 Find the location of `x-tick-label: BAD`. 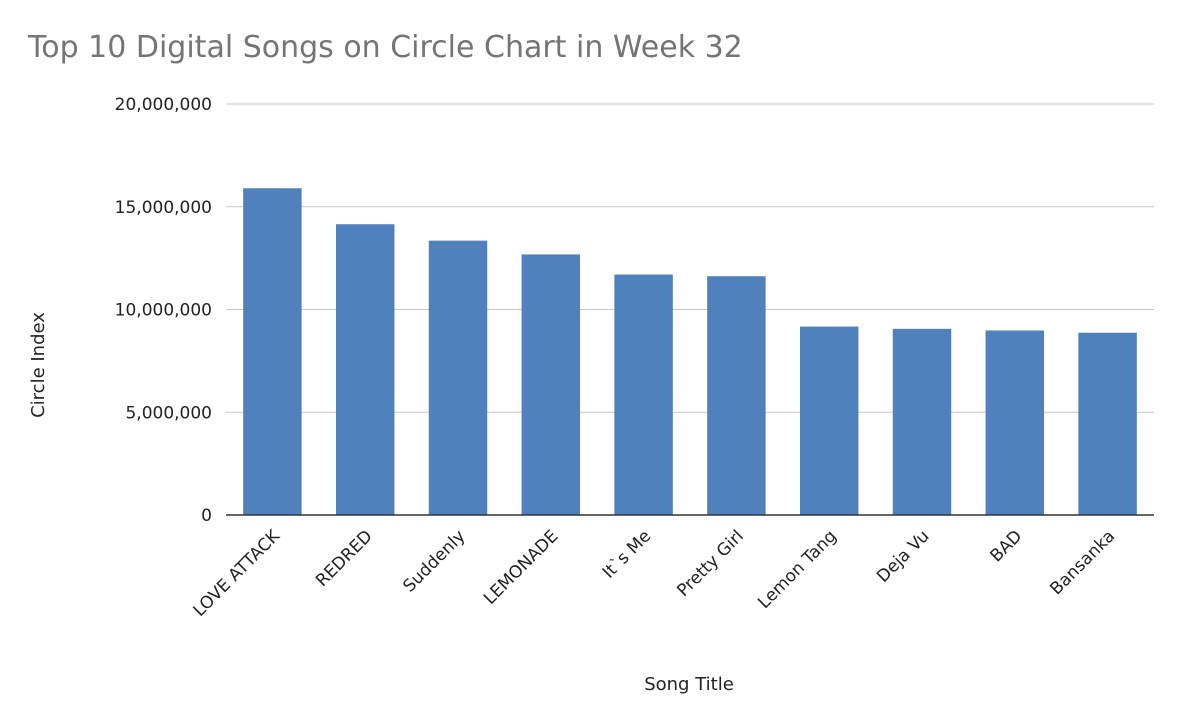

x-tick-label: BAD is located at coordinates (1006, 546).